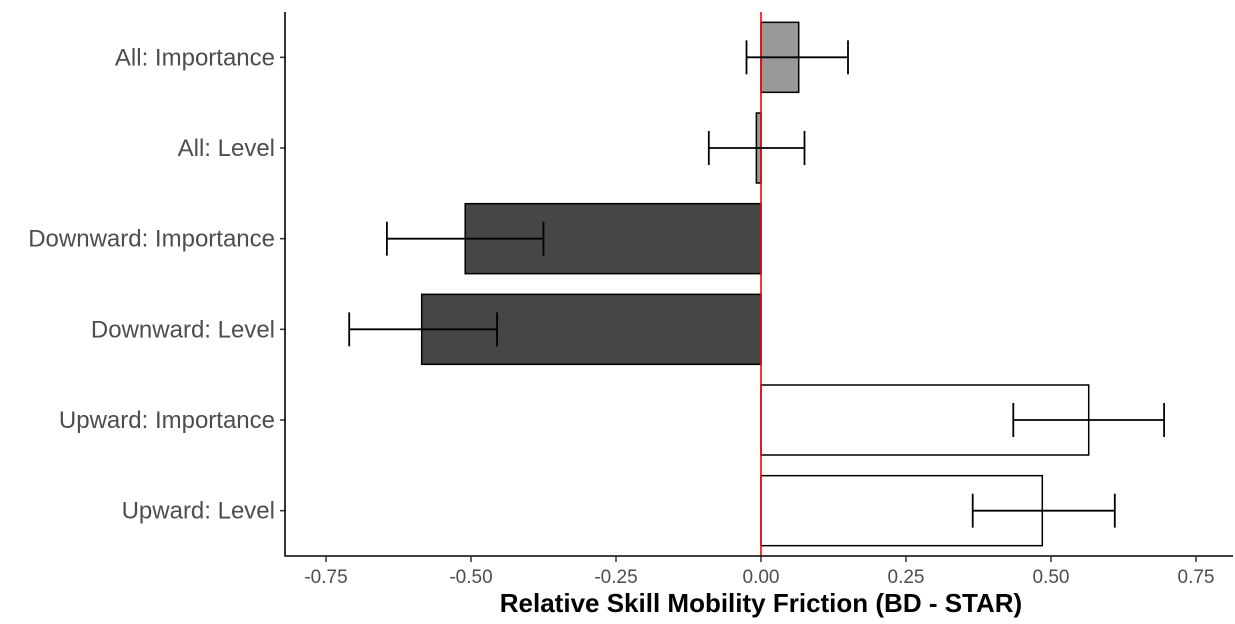 This screenshot has width=1235, height=624. What do you see at coordinates (761, 577) in the screenshot?
I see `x-tick-label: 0.00` at bounding box center [761, 577].